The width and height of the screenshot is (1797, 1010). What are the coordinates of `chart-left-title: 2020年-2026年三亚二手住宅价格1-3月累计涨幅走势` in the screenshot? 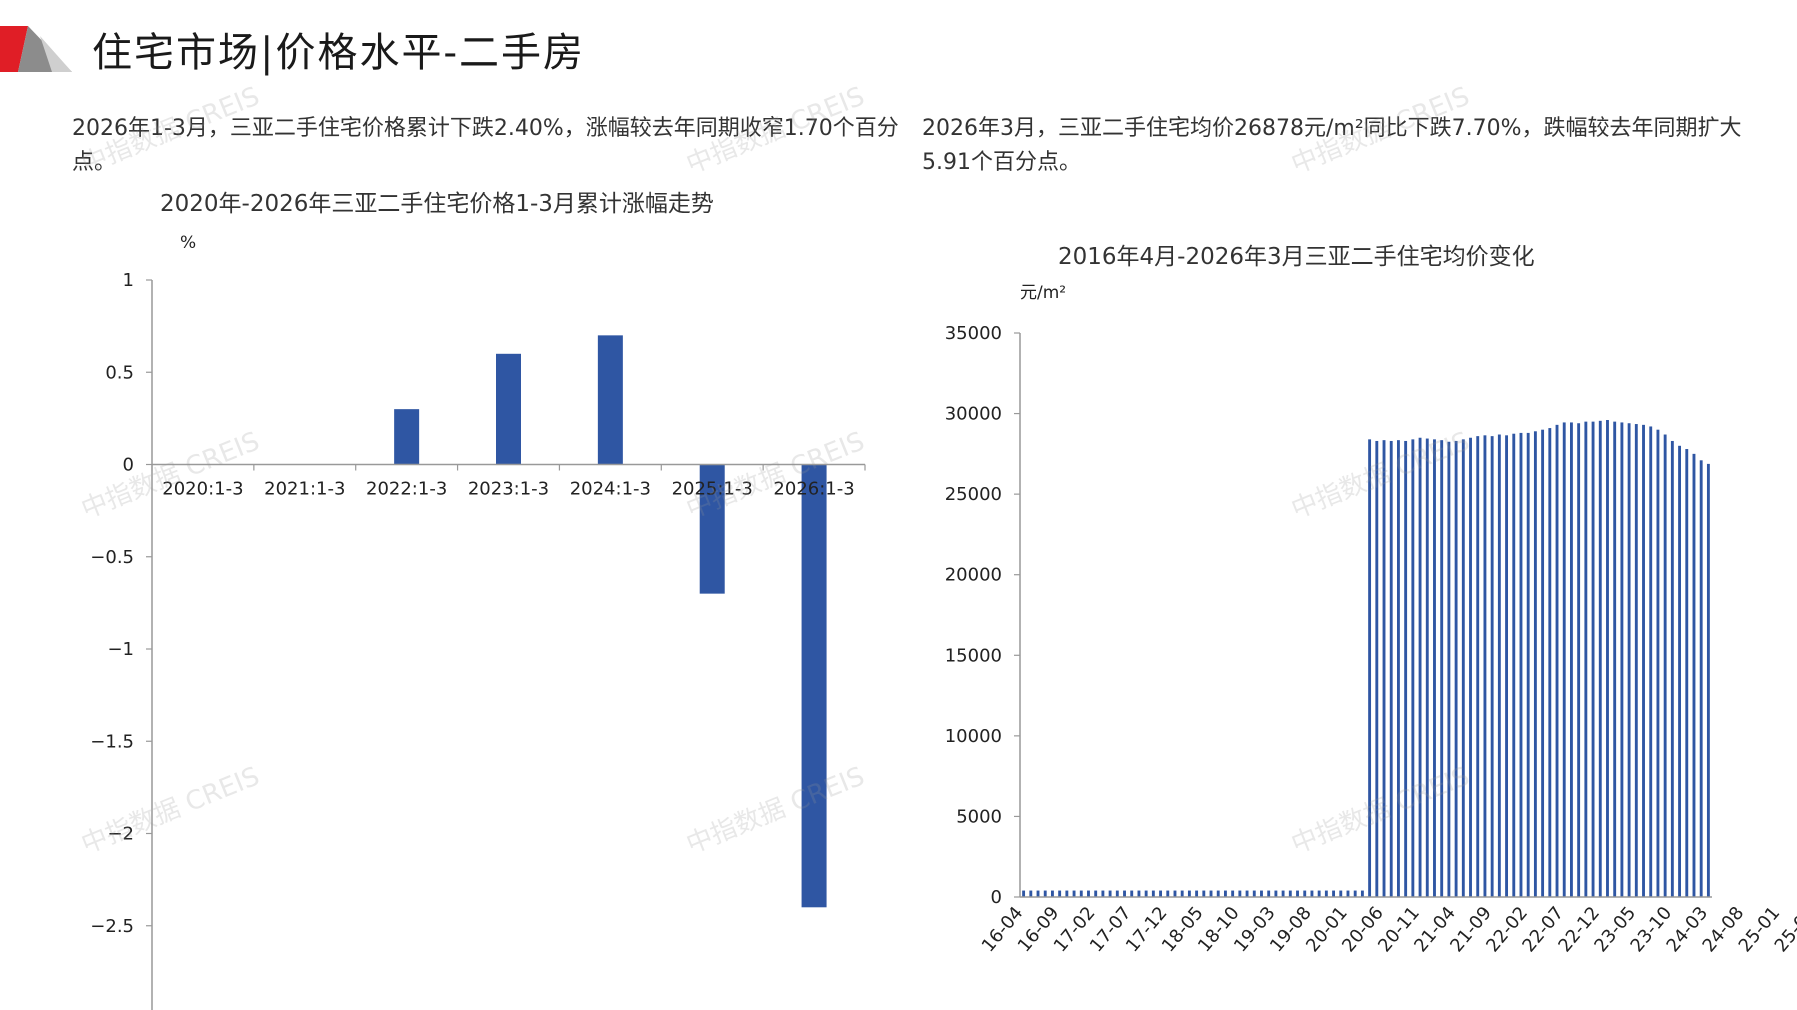 It's located at (437, 204).